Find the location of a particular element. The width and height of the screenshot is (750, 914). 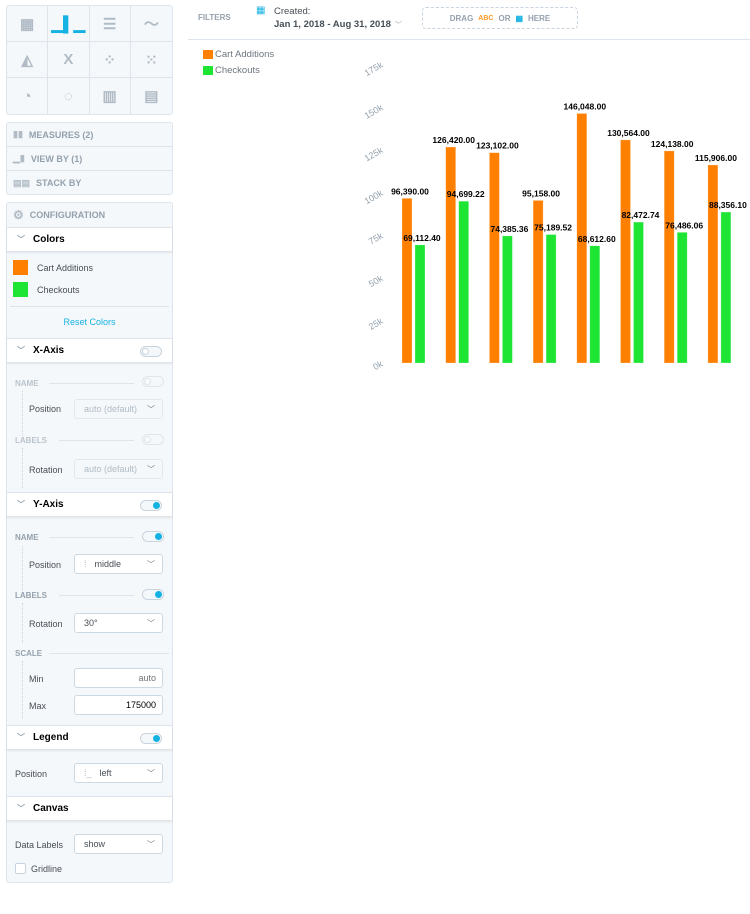

view-by-bucket: ▁▮ VIEW BY (1) is located at coordinates (89, 159).